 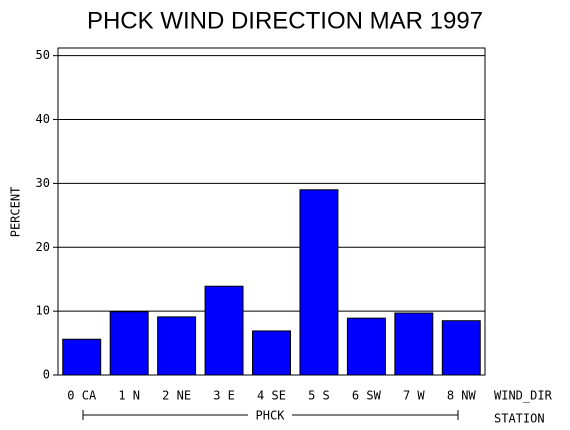 What do you see at coordinates (129, 396) in the screenshot?
I see `x-tick-label: 1 N` at bounding box center [129, 396].